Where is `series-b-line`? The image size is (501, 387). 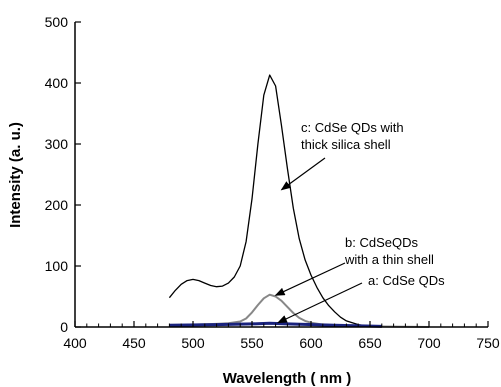
series-b-line is located at coordinates (299, 310).